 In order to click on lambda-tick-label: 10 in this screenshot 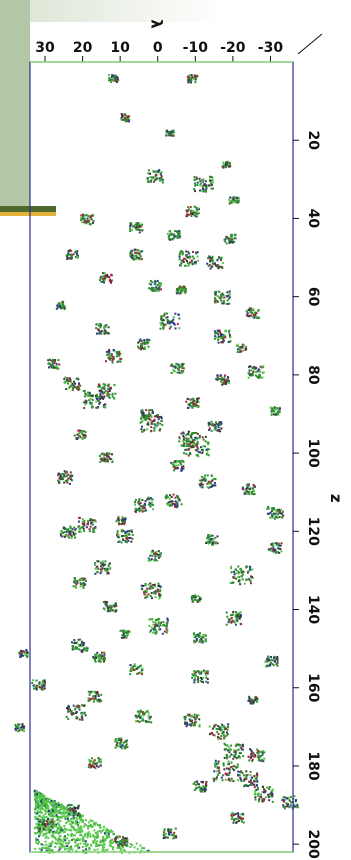, I will do `click(120, 48)`.